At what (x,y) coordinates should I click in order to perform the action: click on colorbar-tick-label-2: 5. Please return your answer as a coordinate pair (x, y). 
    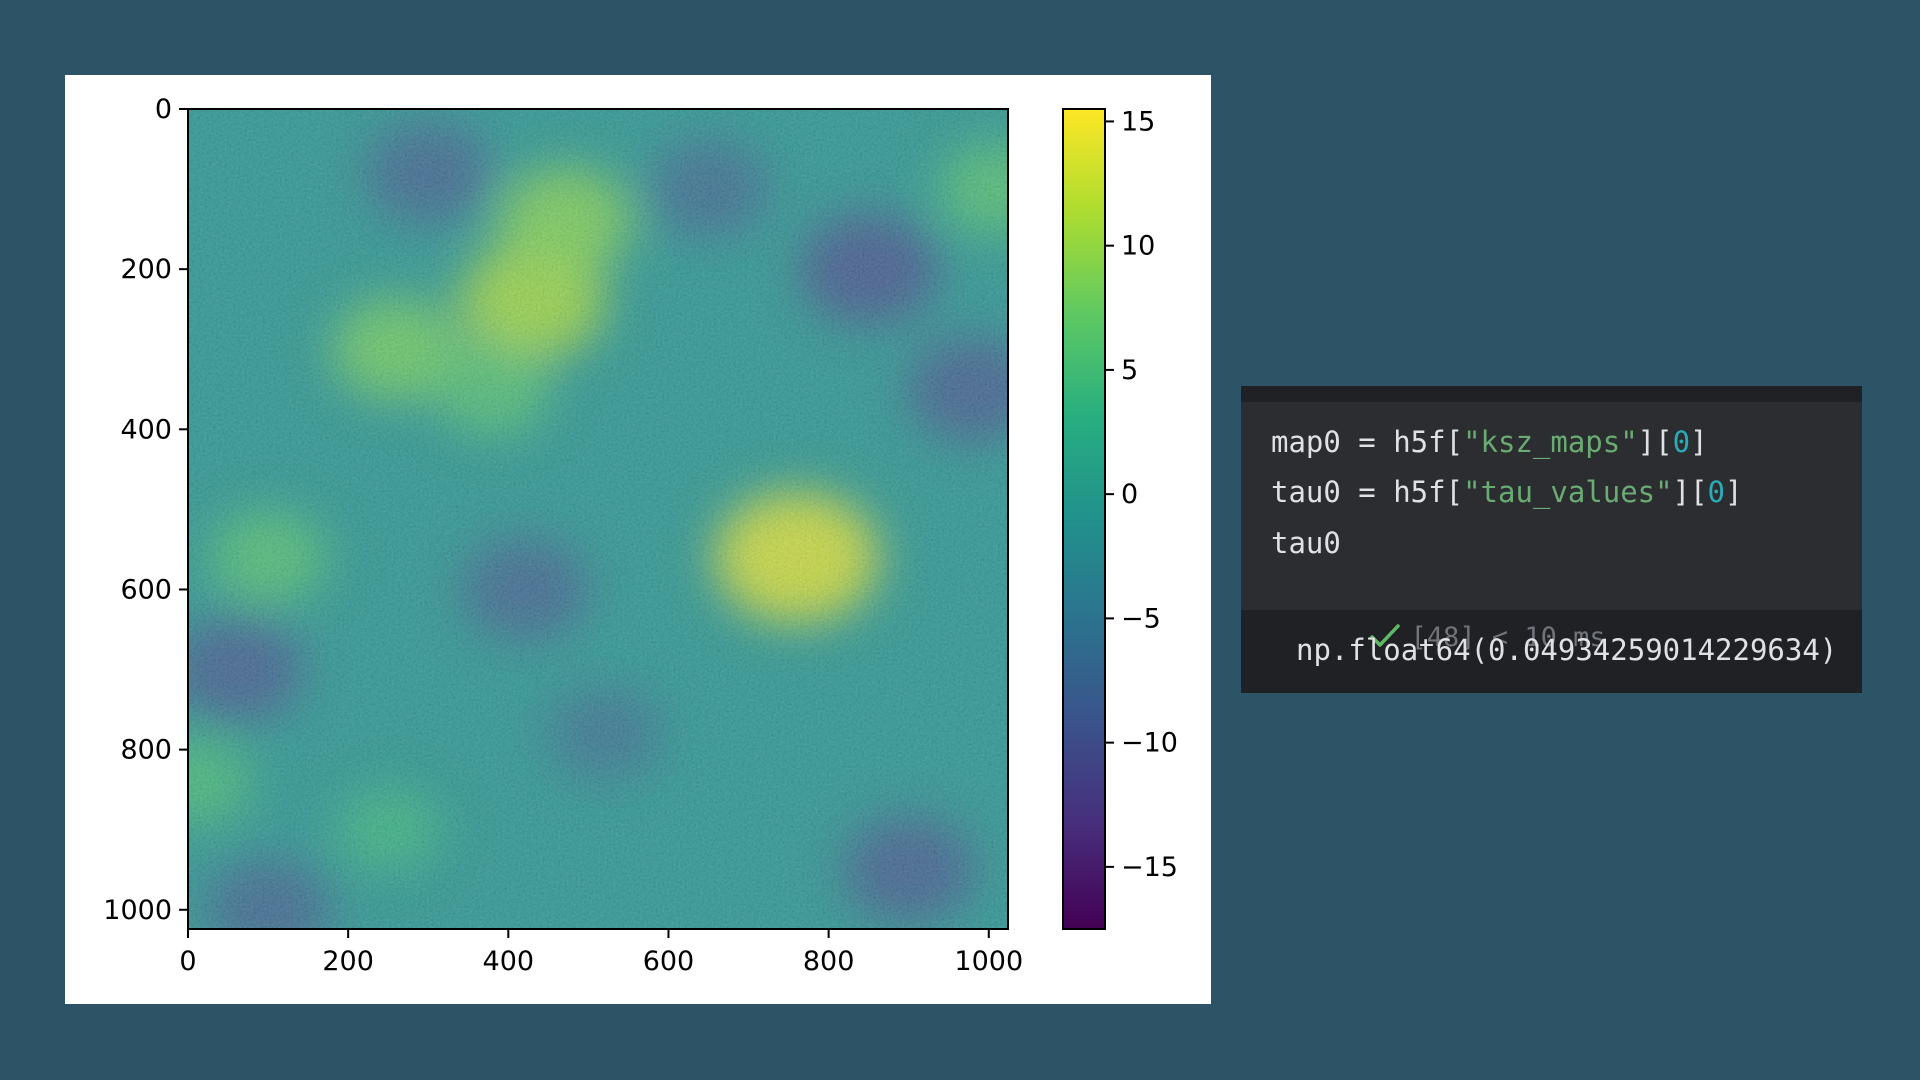
    Looking at the image, I should click on (1129, 370).